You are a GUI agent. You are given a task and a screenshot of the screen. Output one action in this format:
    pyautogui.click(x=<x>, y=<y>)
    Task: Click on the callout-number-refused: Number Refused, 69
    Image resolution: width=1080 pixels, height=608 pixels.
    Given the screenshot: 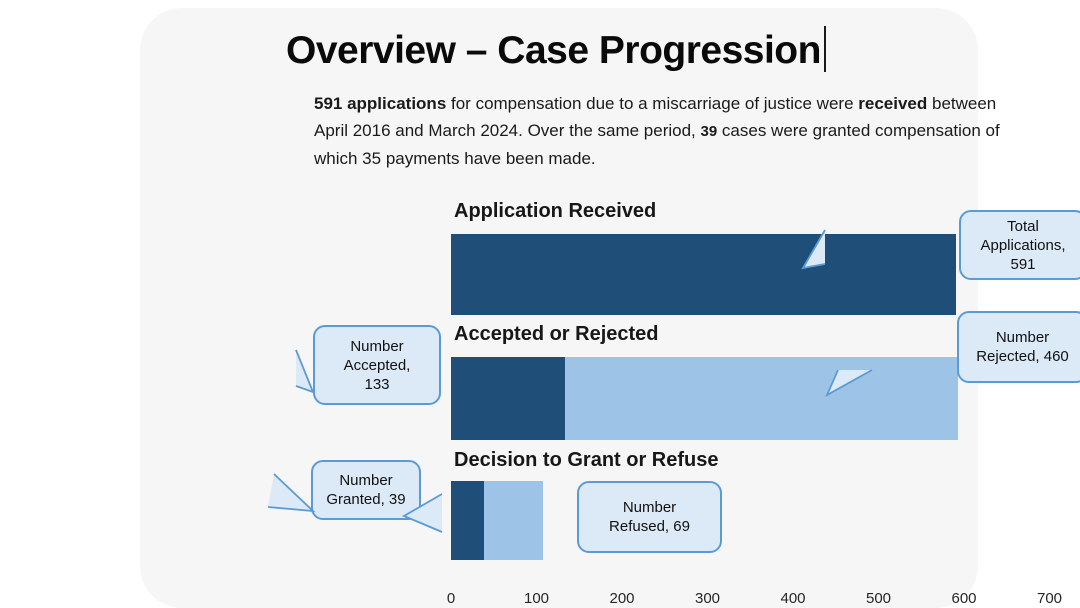 What is the action you would take?
    pyautogui.click(x=649, y=517)
    